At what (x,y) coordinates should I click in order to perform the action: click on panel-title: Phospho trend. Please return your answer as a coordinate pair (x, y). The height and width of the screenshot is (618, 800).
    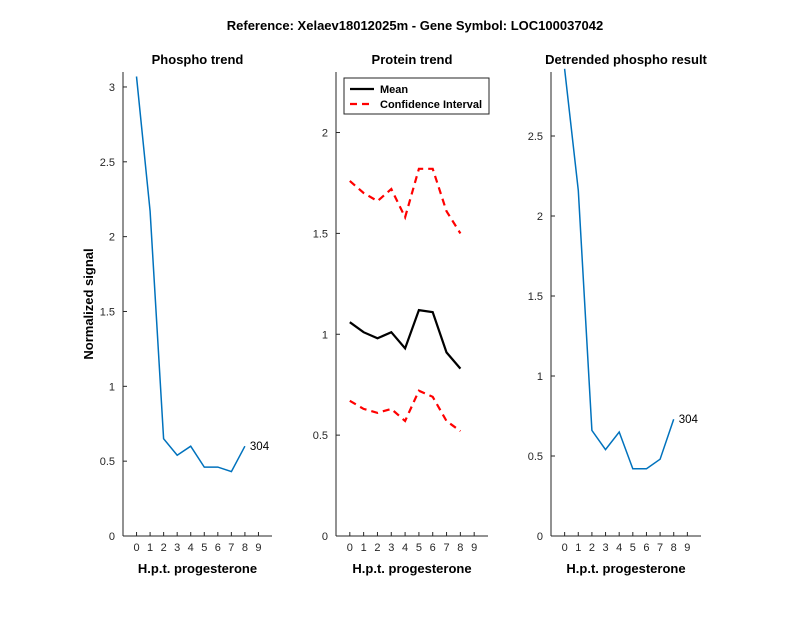
    Looking at the image, I should click on (198, 59).